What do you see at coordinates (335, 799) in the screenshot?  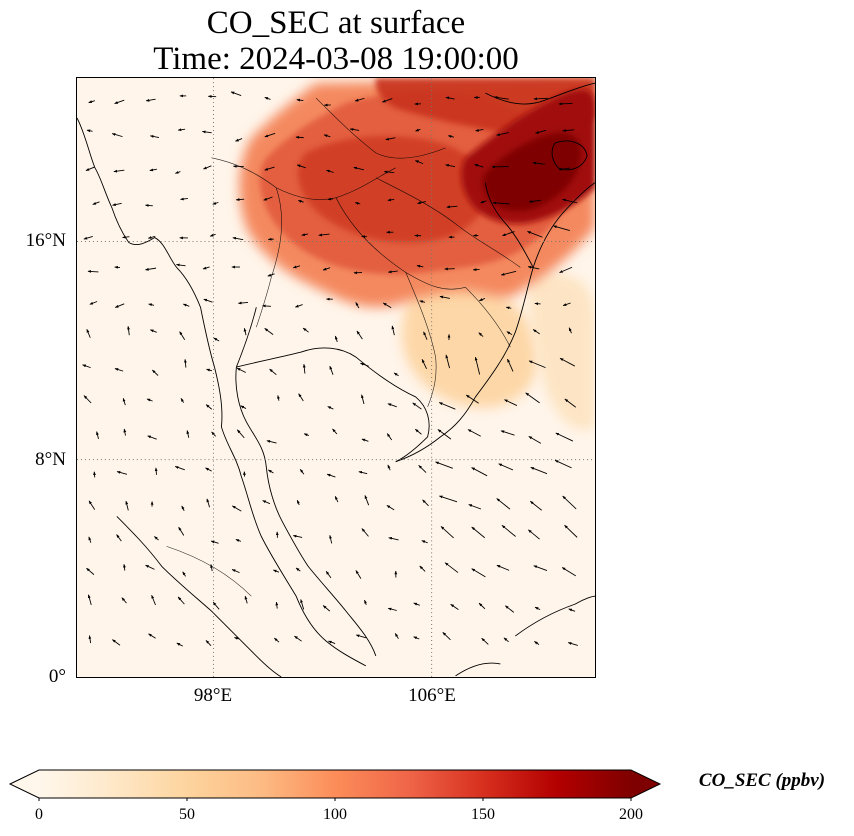 I see `colorbar-ticks` at bounding box center [335, 799].